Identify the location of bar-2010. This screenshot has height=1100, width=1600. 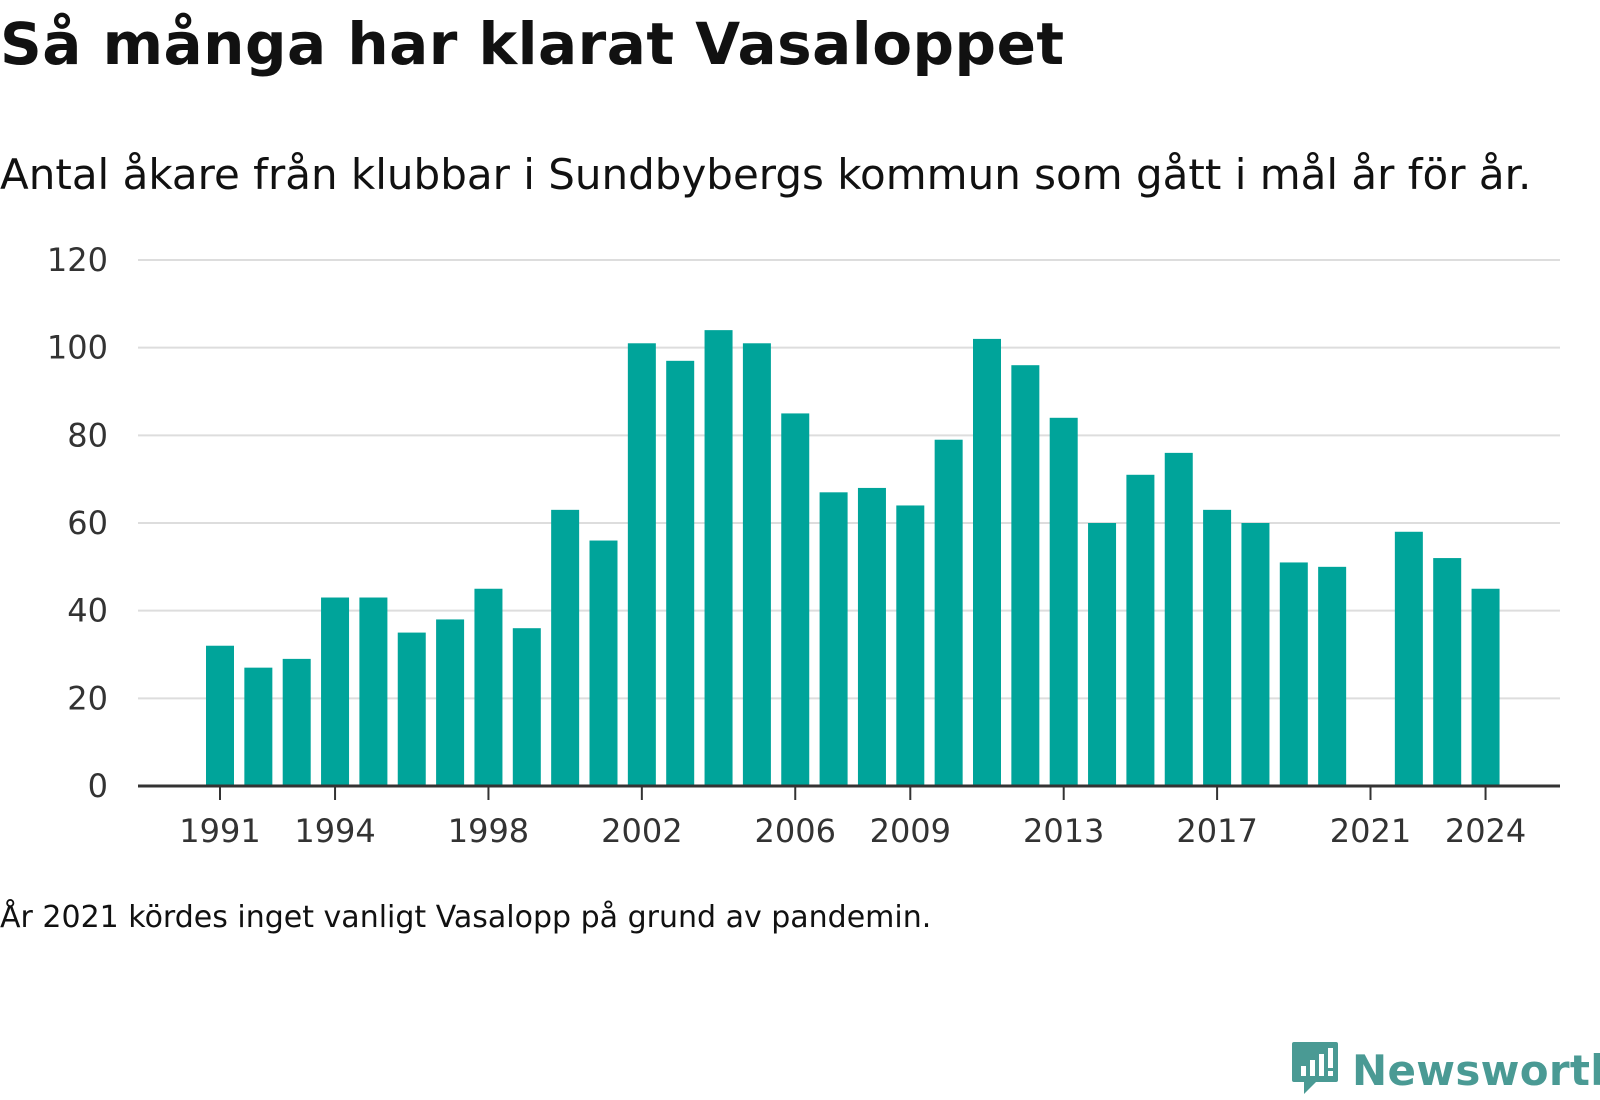
(948, 612).